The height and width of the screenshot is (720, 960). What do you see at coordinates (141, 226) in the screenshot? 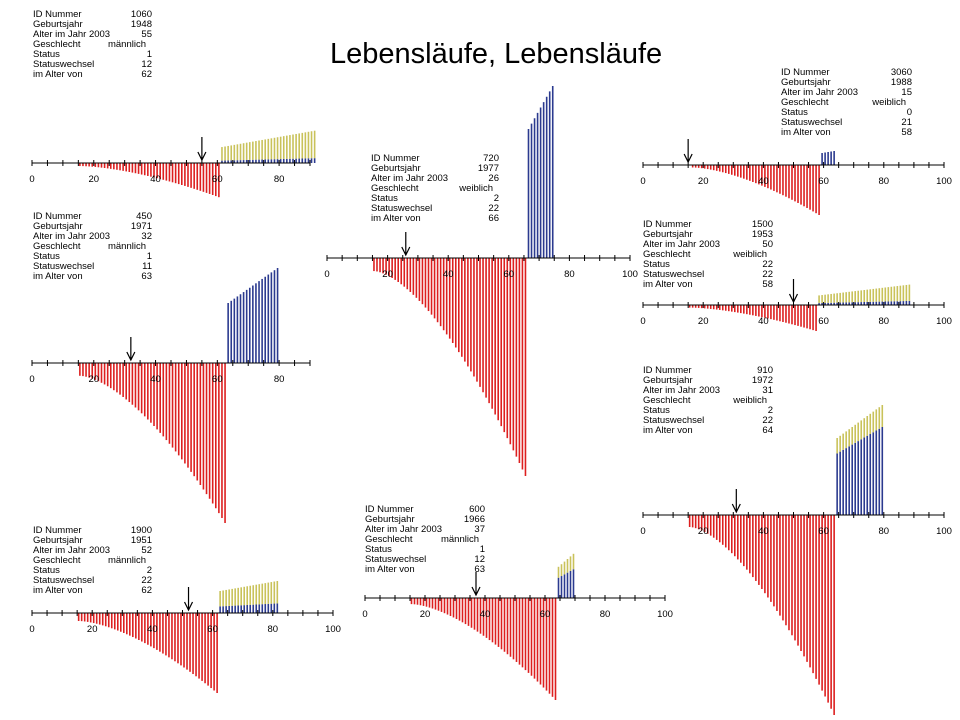
I see `info-value: 1971` at bounding box center [141, 226].